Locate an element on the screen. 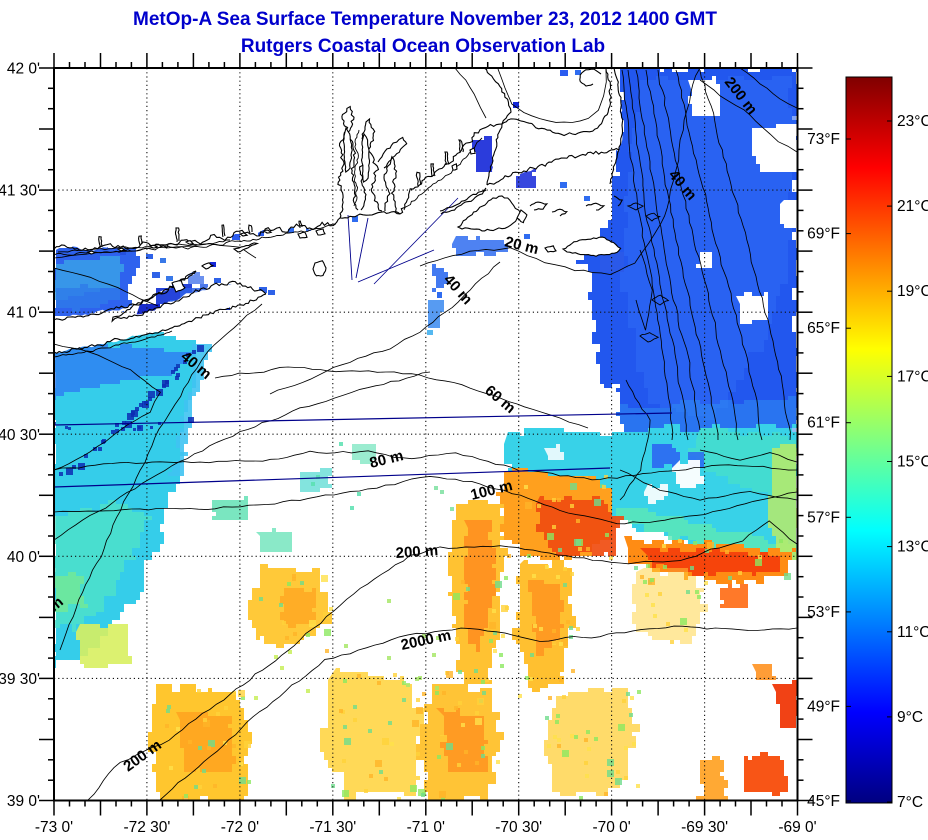  svg-text: -71 0' is located at coordinates (426, 827).